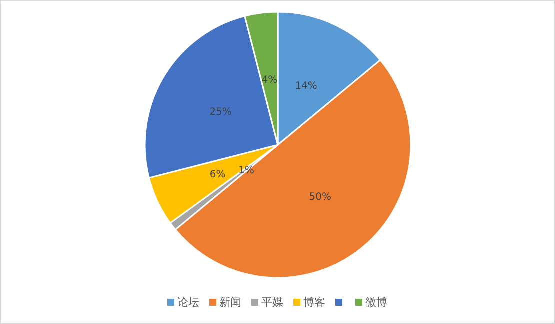  Describe the element at coordinates (189, 302) in the screenshot. I see `legend-label: 论坛` at that location.